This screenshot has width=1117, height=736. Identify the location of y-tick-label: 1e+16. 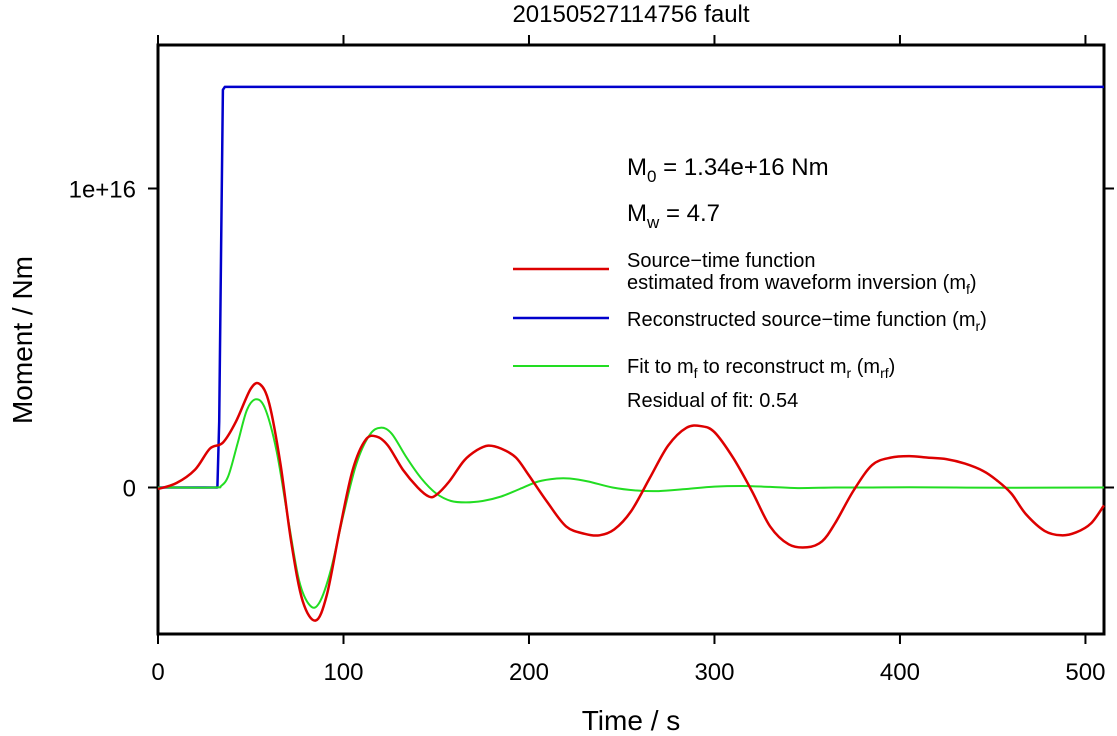
(102, 190).